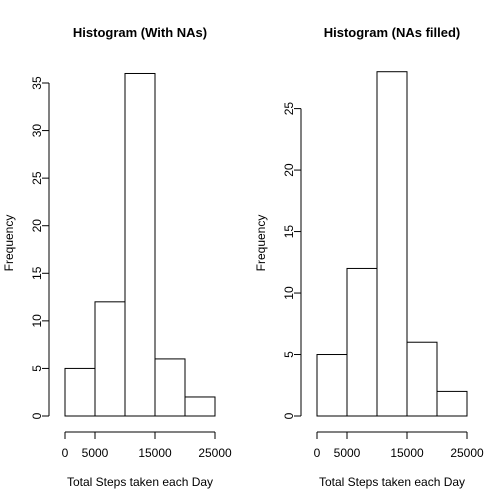  What do you see at coordinates (392, 32) in the screenshot?
I see `chart-title: Histogram (NAs filled)` at bounding box center [392, 32].